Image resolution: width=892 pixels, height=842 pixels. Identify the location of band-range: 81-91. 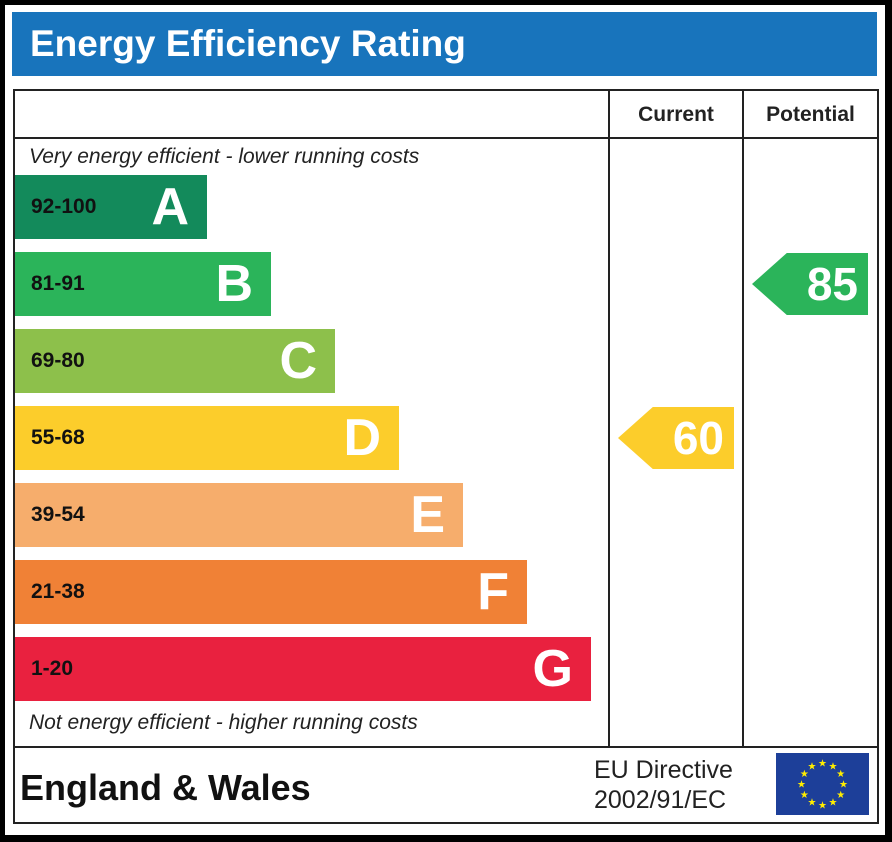
(58, 283).